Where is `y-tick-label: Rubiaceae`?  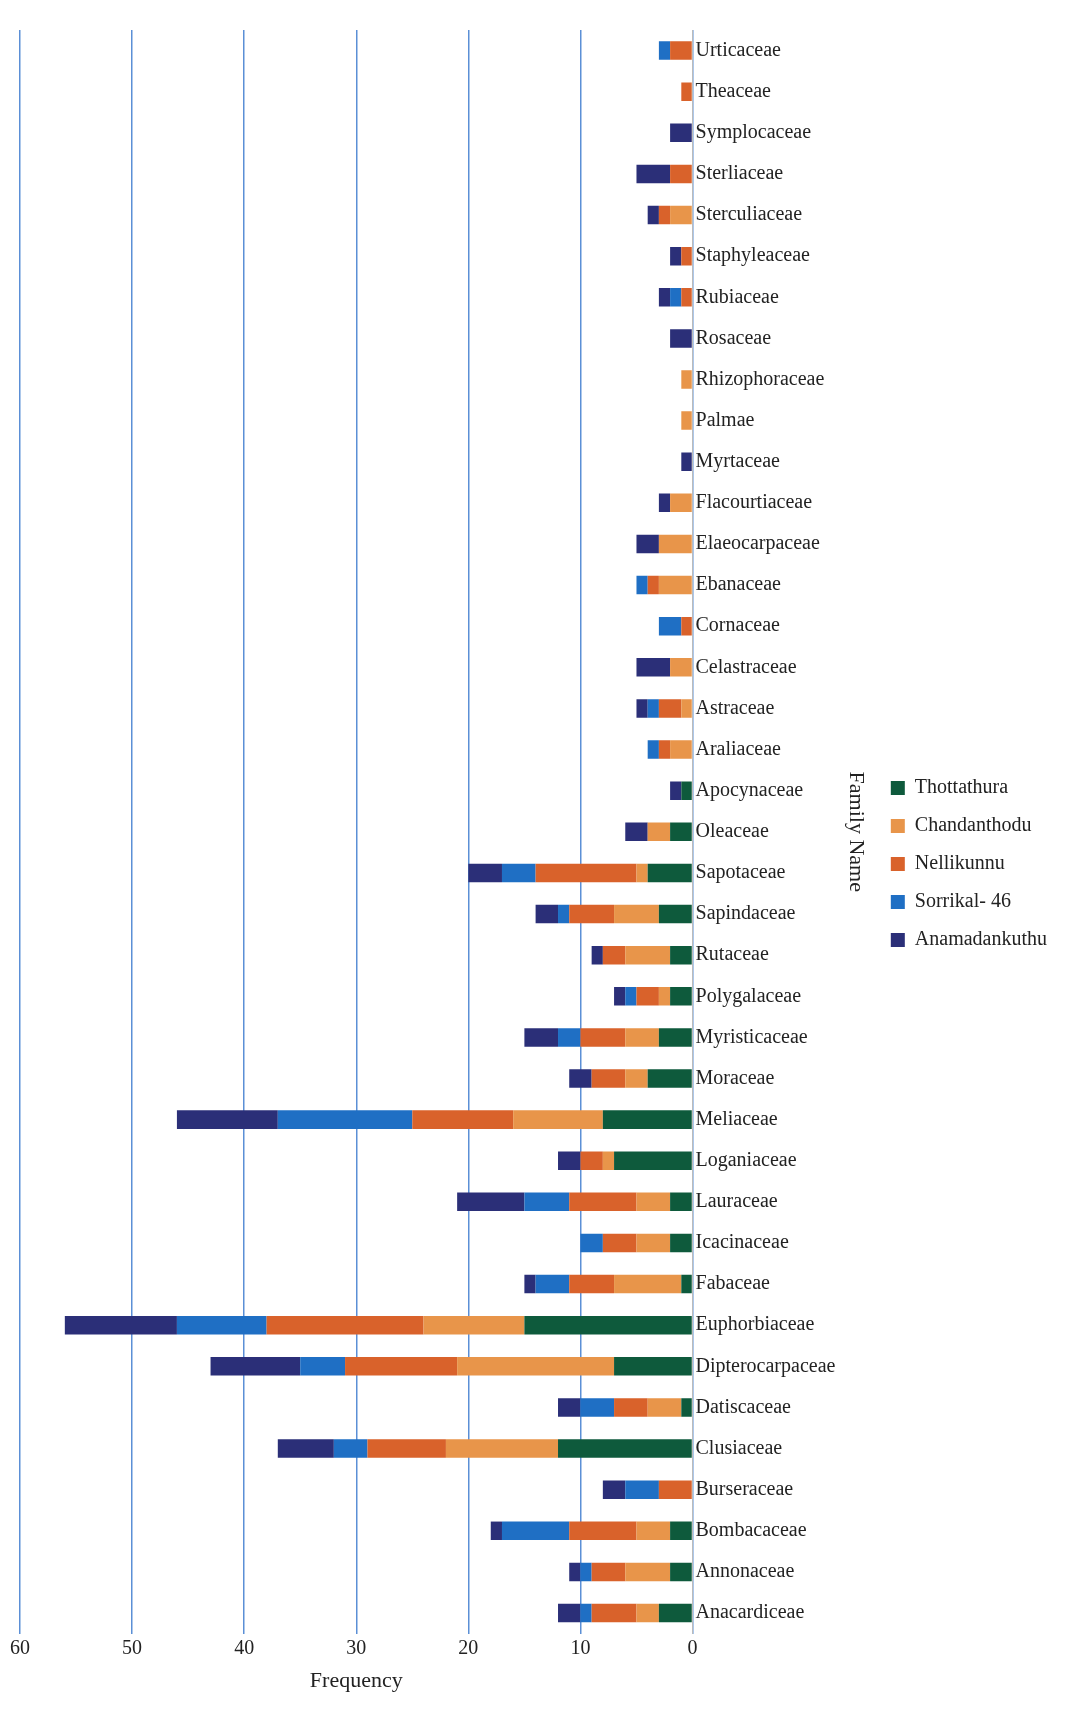 y-tick-label: Rubiaceae is located at coordinates (737, 295).